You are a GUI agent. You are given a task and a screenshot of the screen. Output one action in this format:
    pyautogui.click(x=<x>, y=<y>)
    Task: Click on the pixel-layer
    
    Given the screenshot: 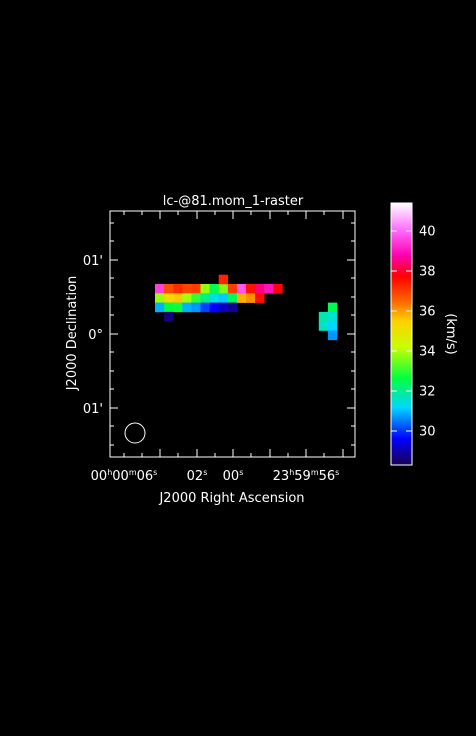 What is the action you would take?
    pyautogui.click(x=246, y=307)
    